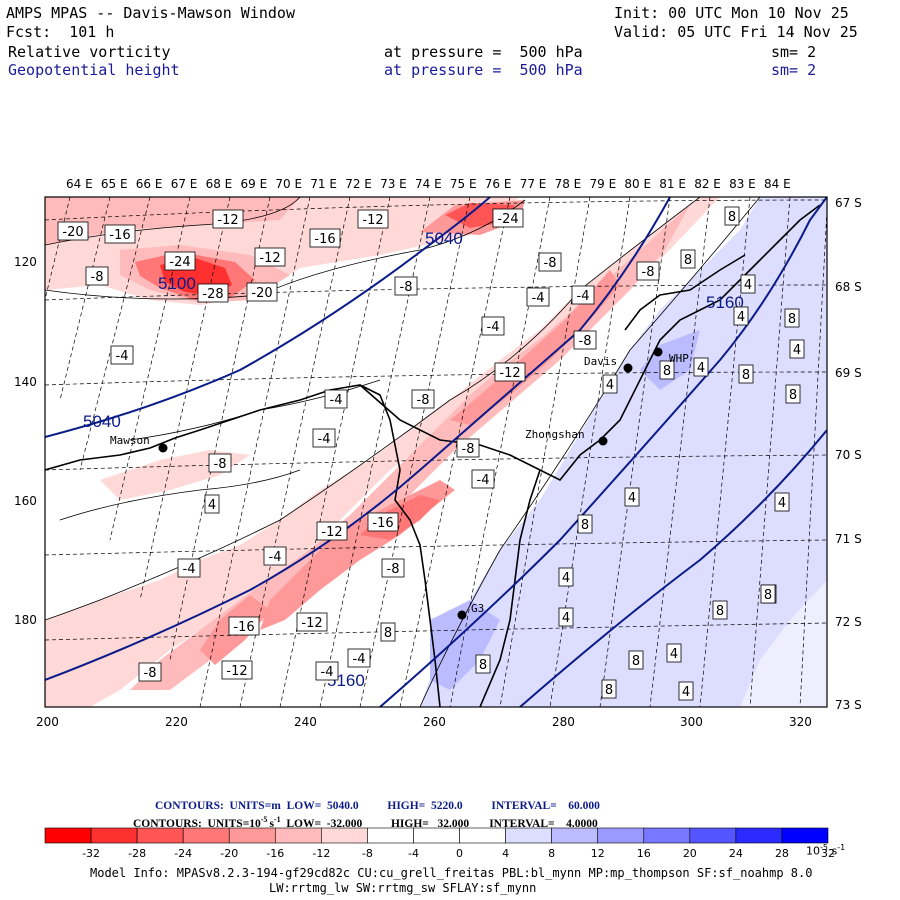 This screenshot has width=900, height=900. I want to click on x-tick-label: 280, so click(563, 722).